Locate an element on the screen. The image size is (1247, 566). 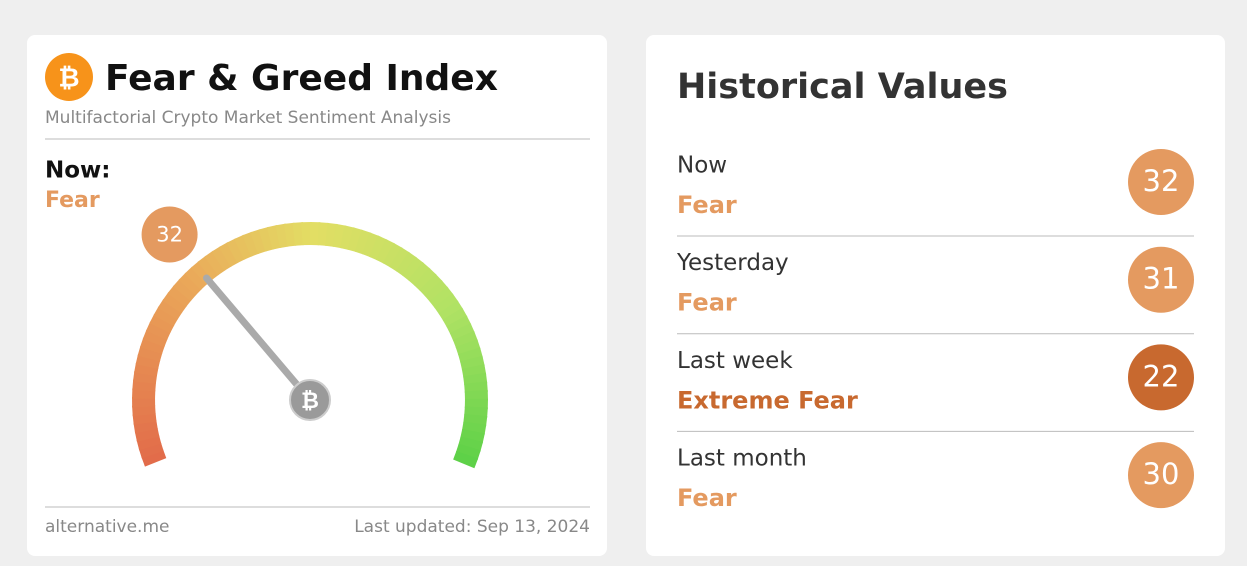
period: Last month is located at coordinates (742, 459).